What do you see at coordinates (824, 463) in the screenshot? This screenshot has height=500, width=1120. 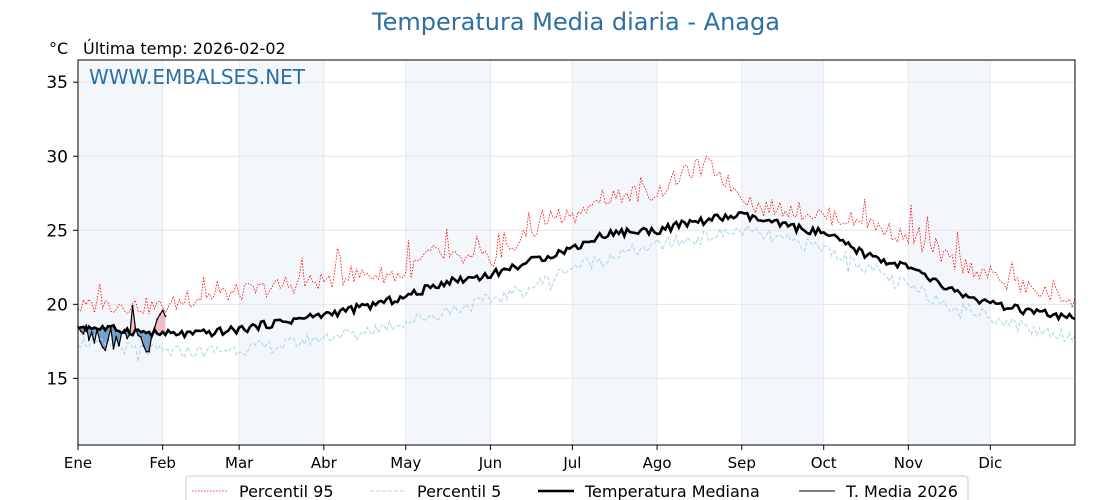 I see `x-tick-label: Oct` at bounding box center [824, 463].